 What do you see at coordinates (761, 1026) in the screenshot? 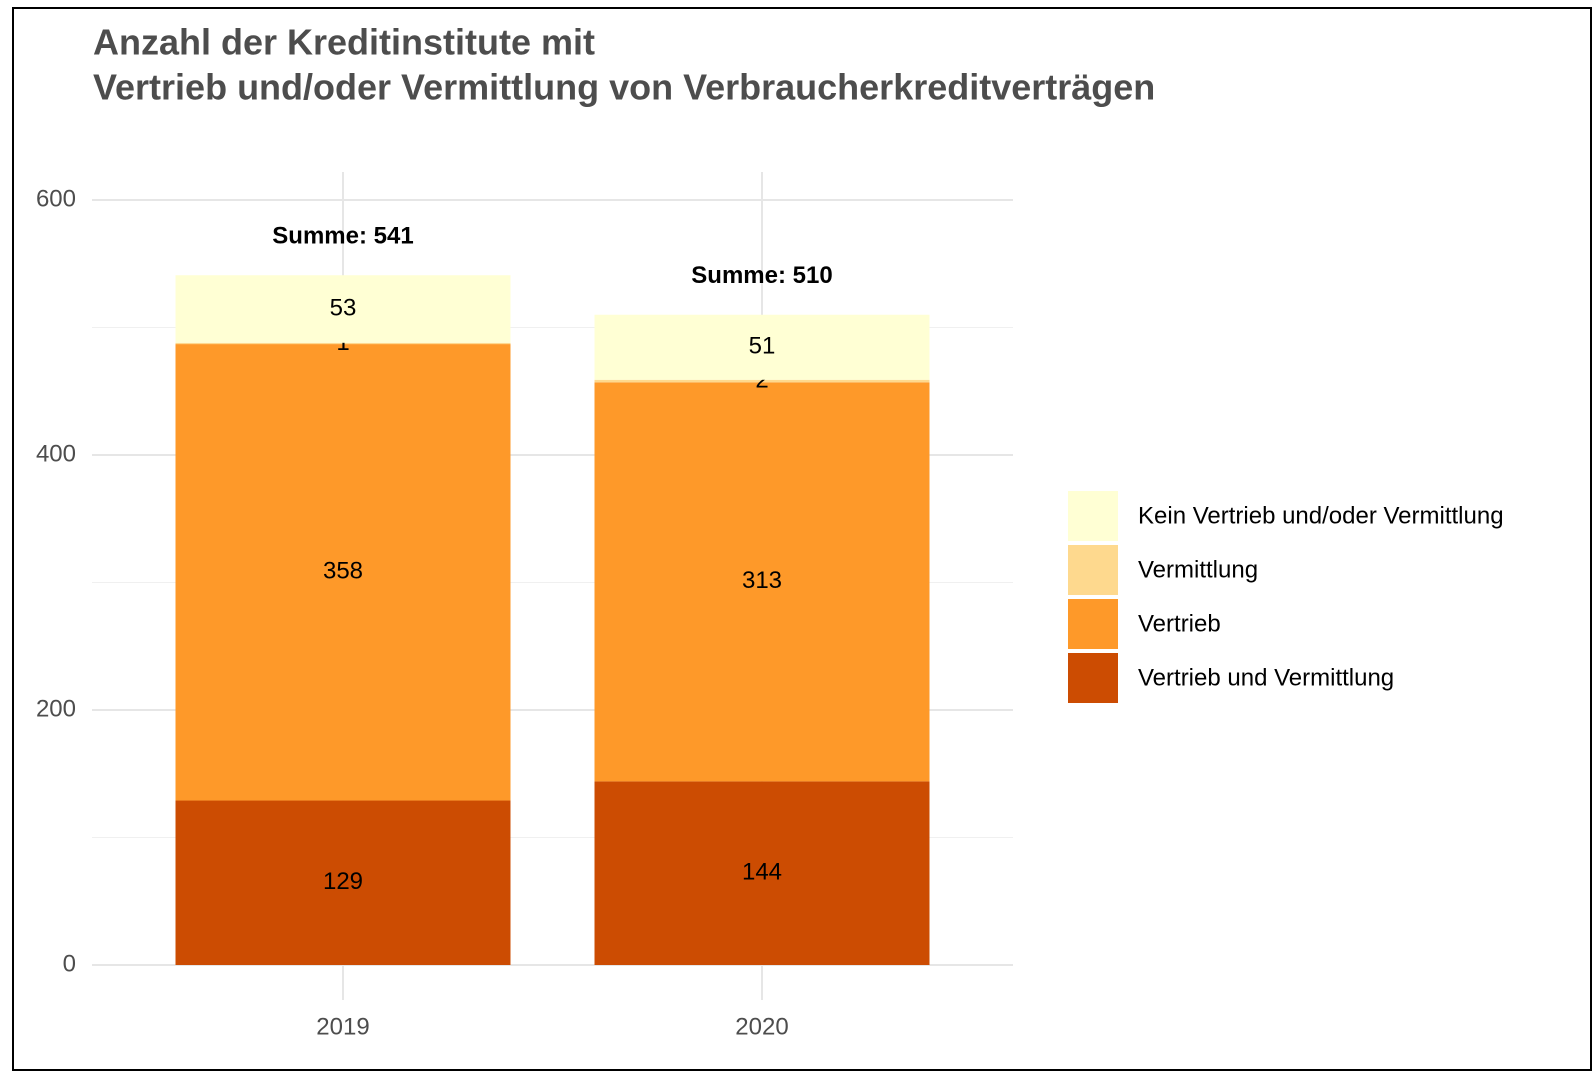
I see `x-tick-label: 2020` at bounding box center [761, 1026].